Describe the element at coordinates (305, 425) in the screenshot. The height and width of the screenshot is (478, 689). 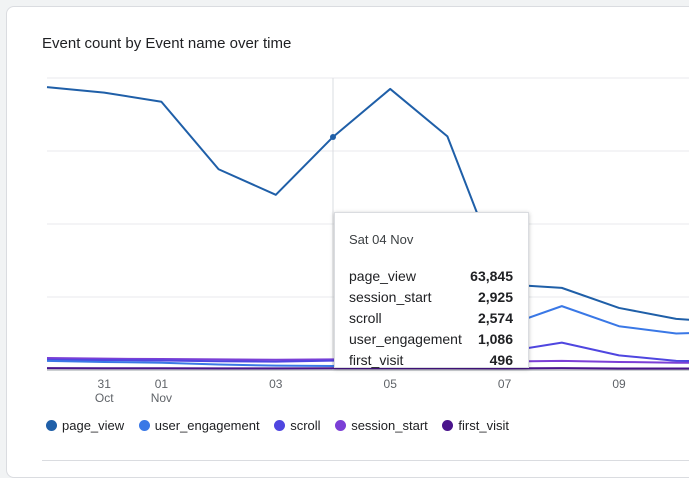
I see `legend-label: scroll` at that location.